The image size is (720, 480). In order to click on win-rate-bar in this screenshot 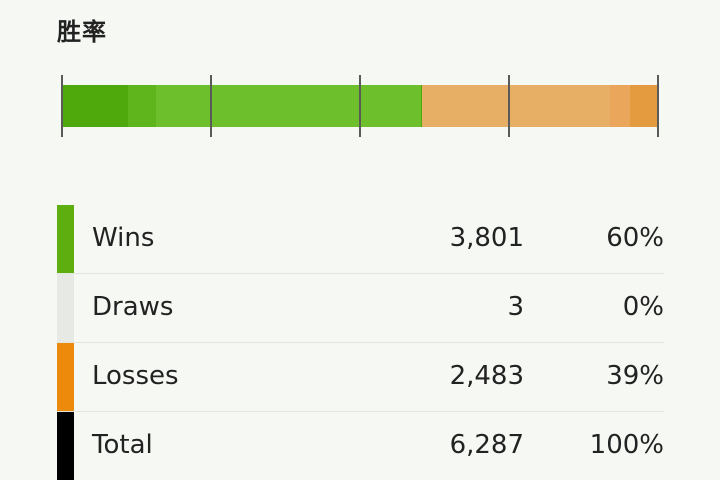, I will do `click(360, 106)`.